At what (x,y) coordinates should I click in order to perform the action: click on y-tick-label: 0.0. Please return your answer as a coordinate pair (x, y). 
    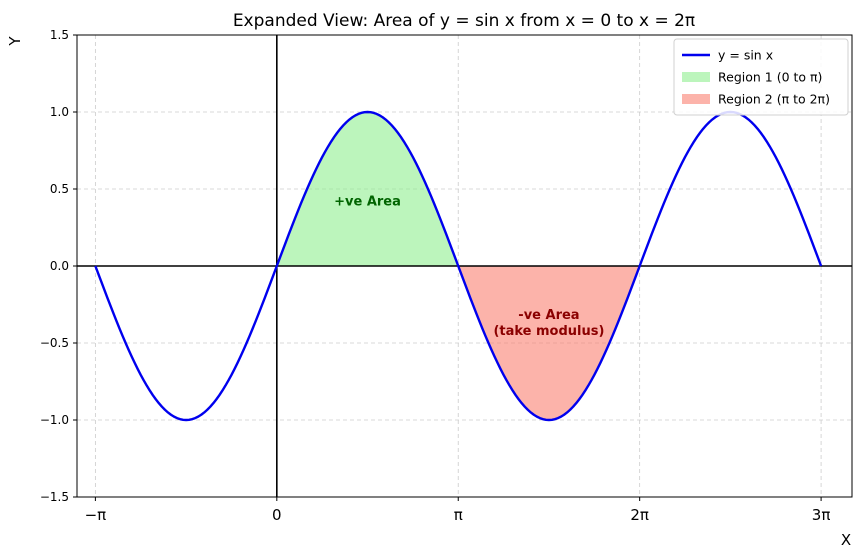
    Looking at the image, I should click on (59, 266).